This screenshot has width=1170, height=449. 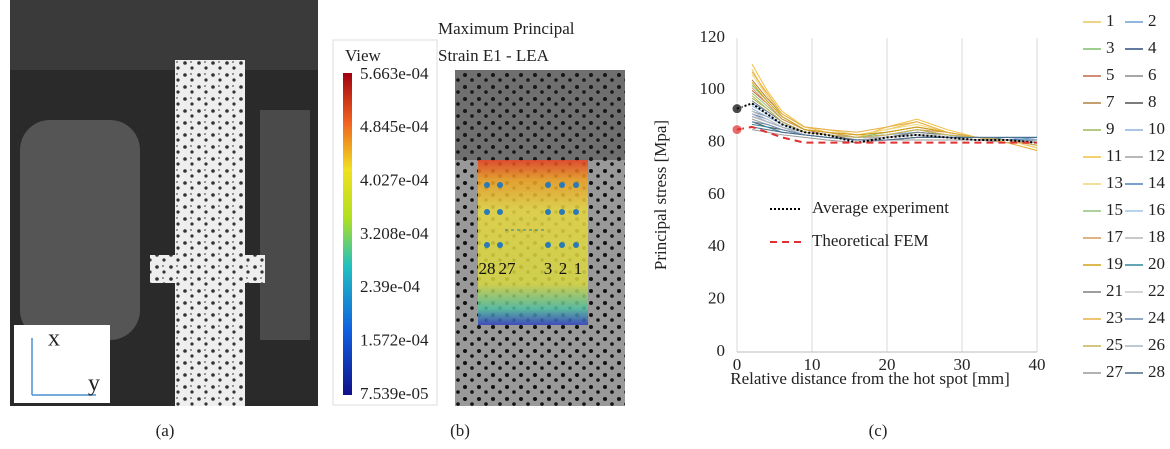 What do you see at coordinates (506, 28) in the screenshot?
I see `panel-title: Maximum Principal` at bounding box center [506, 28].